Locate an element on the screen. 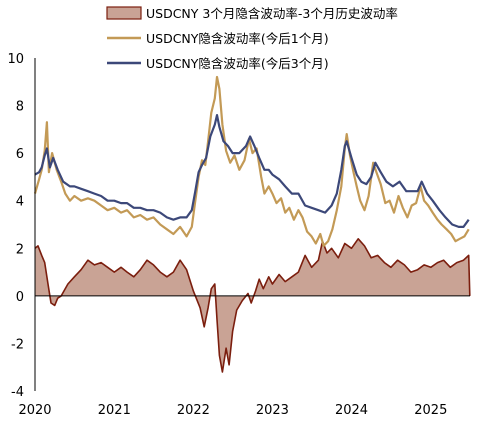 This screenshot has height=421, width=485. legend-swatch-area is located at coordinates (124, 13).